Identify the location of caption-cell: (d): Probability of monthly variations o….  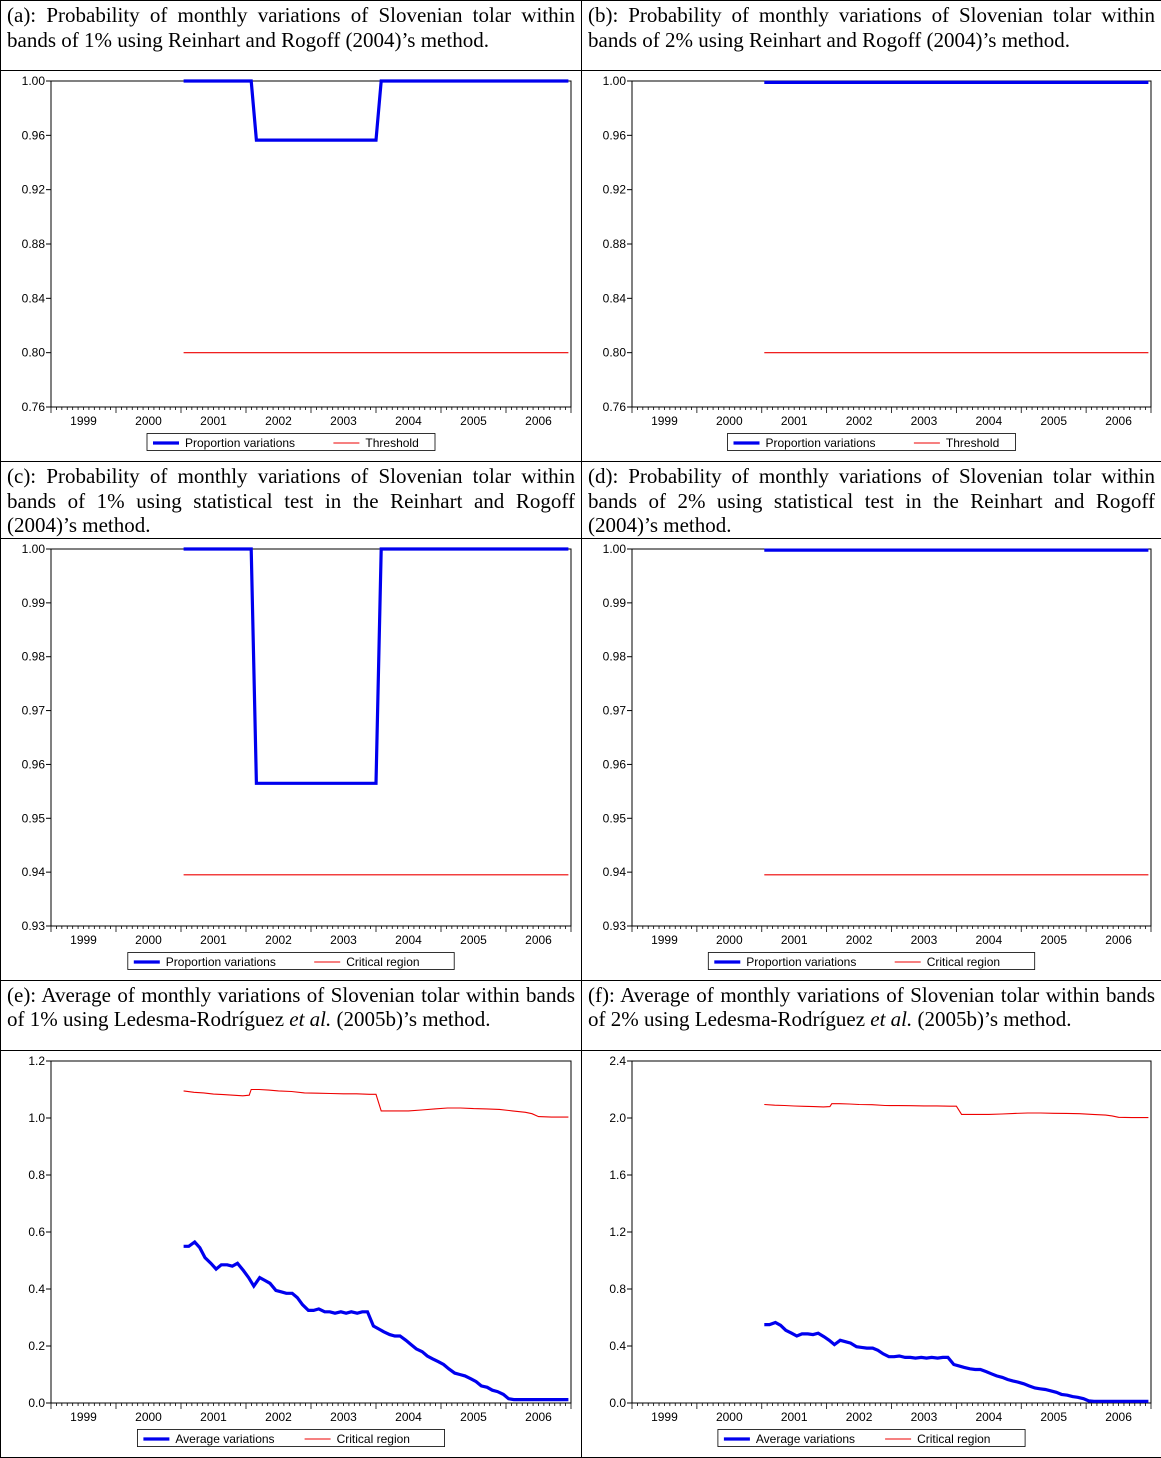
(871, 500).